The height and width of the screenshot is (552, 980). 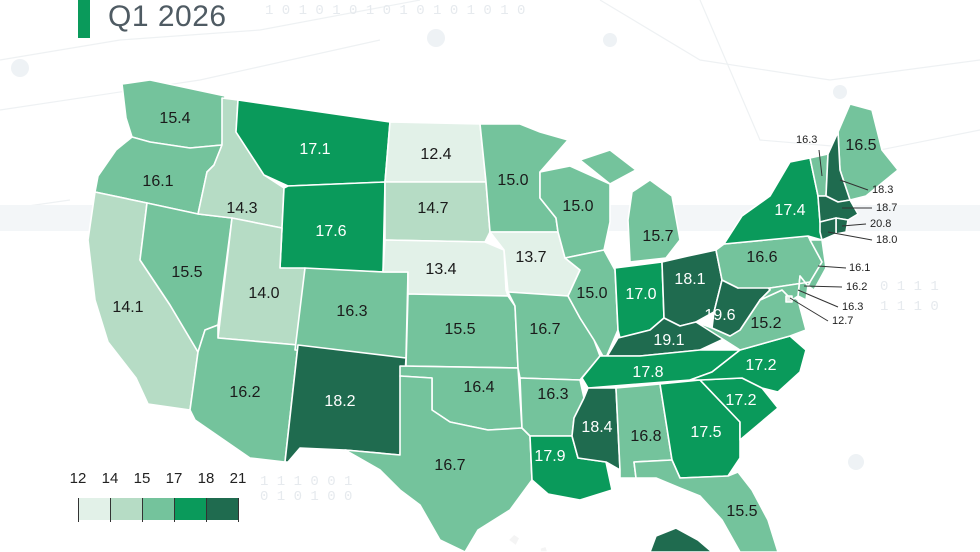 What do you see at coordinates (880, 224) in the screenshot?
I see `state-value-label: 20.8` at bounding box center [880, 224].